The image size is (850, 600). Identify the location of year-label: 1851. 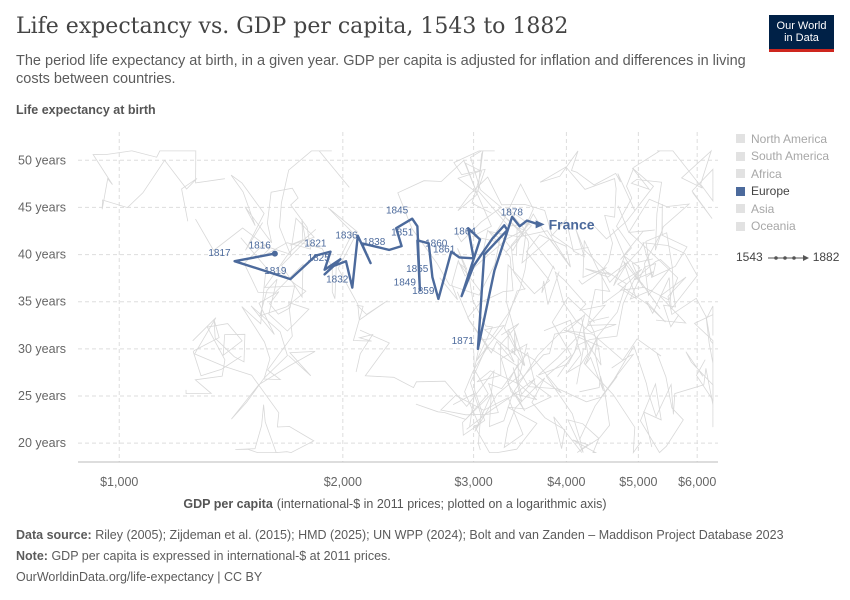
(402, 232).